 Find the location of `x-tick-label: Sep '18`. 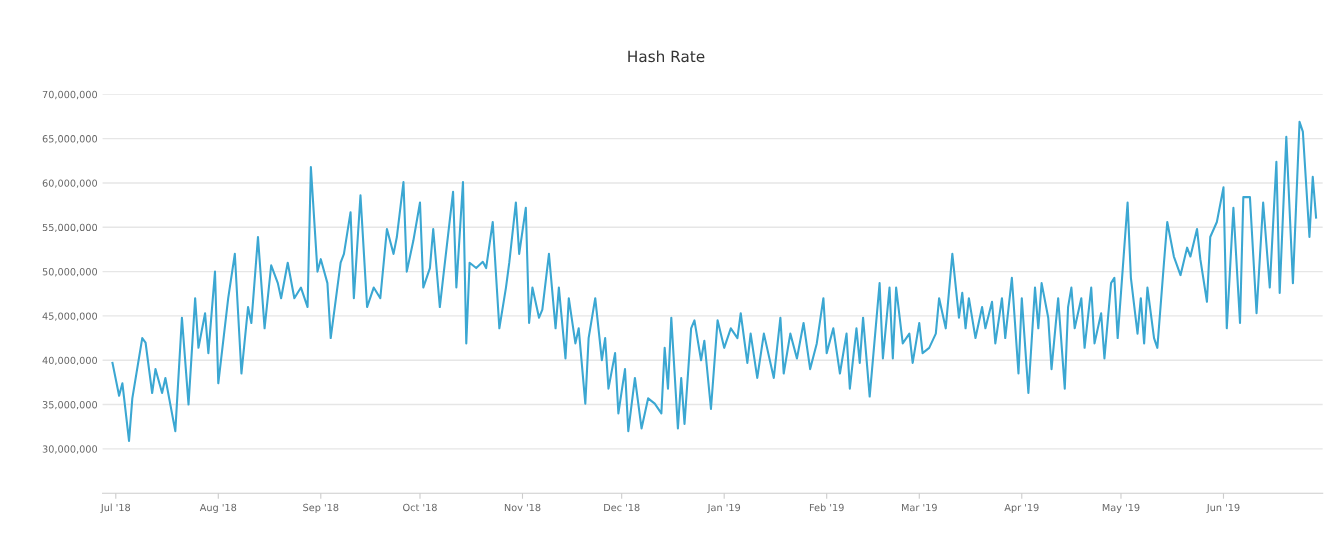

x-tick-label: Sep '18 is located at coordinates (321, 508).